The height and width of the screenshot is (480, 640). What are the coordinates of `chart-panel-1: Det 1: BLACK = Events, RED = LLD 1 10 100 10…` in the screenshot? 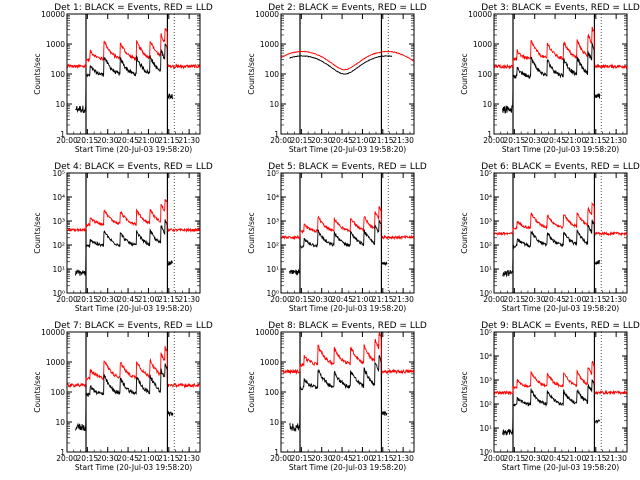 It's located at (123, 78).